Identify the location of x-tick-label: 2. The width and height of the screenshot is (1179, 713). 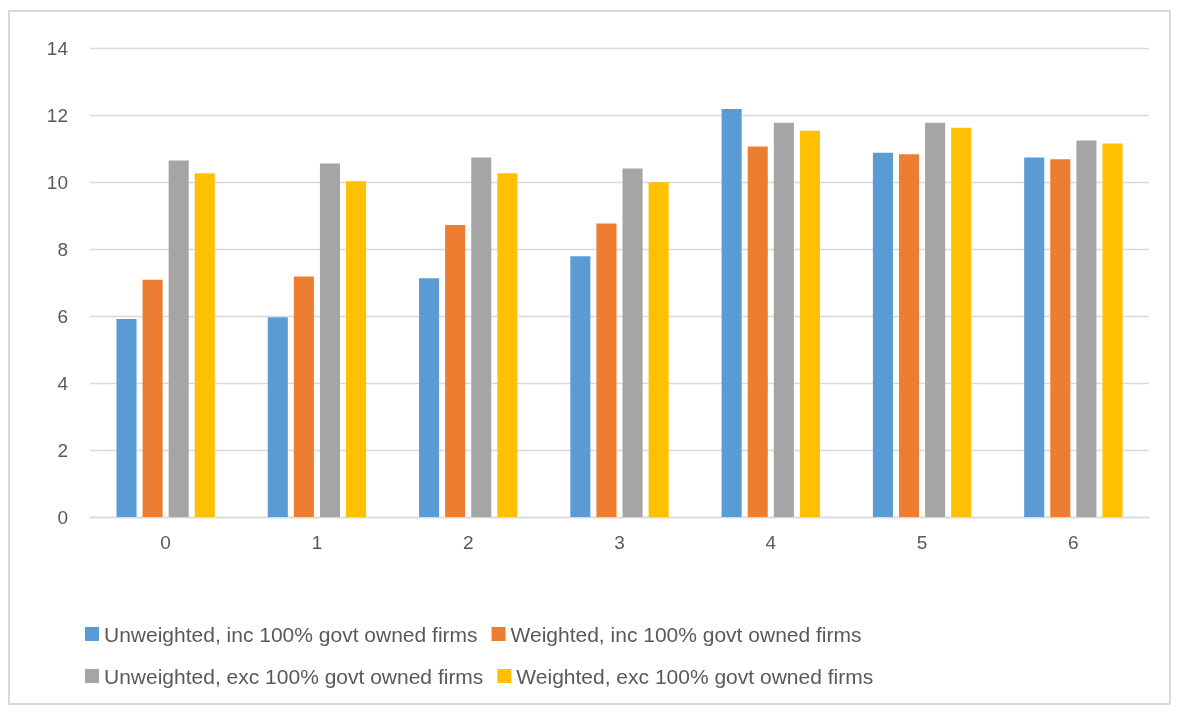
(468, 542).